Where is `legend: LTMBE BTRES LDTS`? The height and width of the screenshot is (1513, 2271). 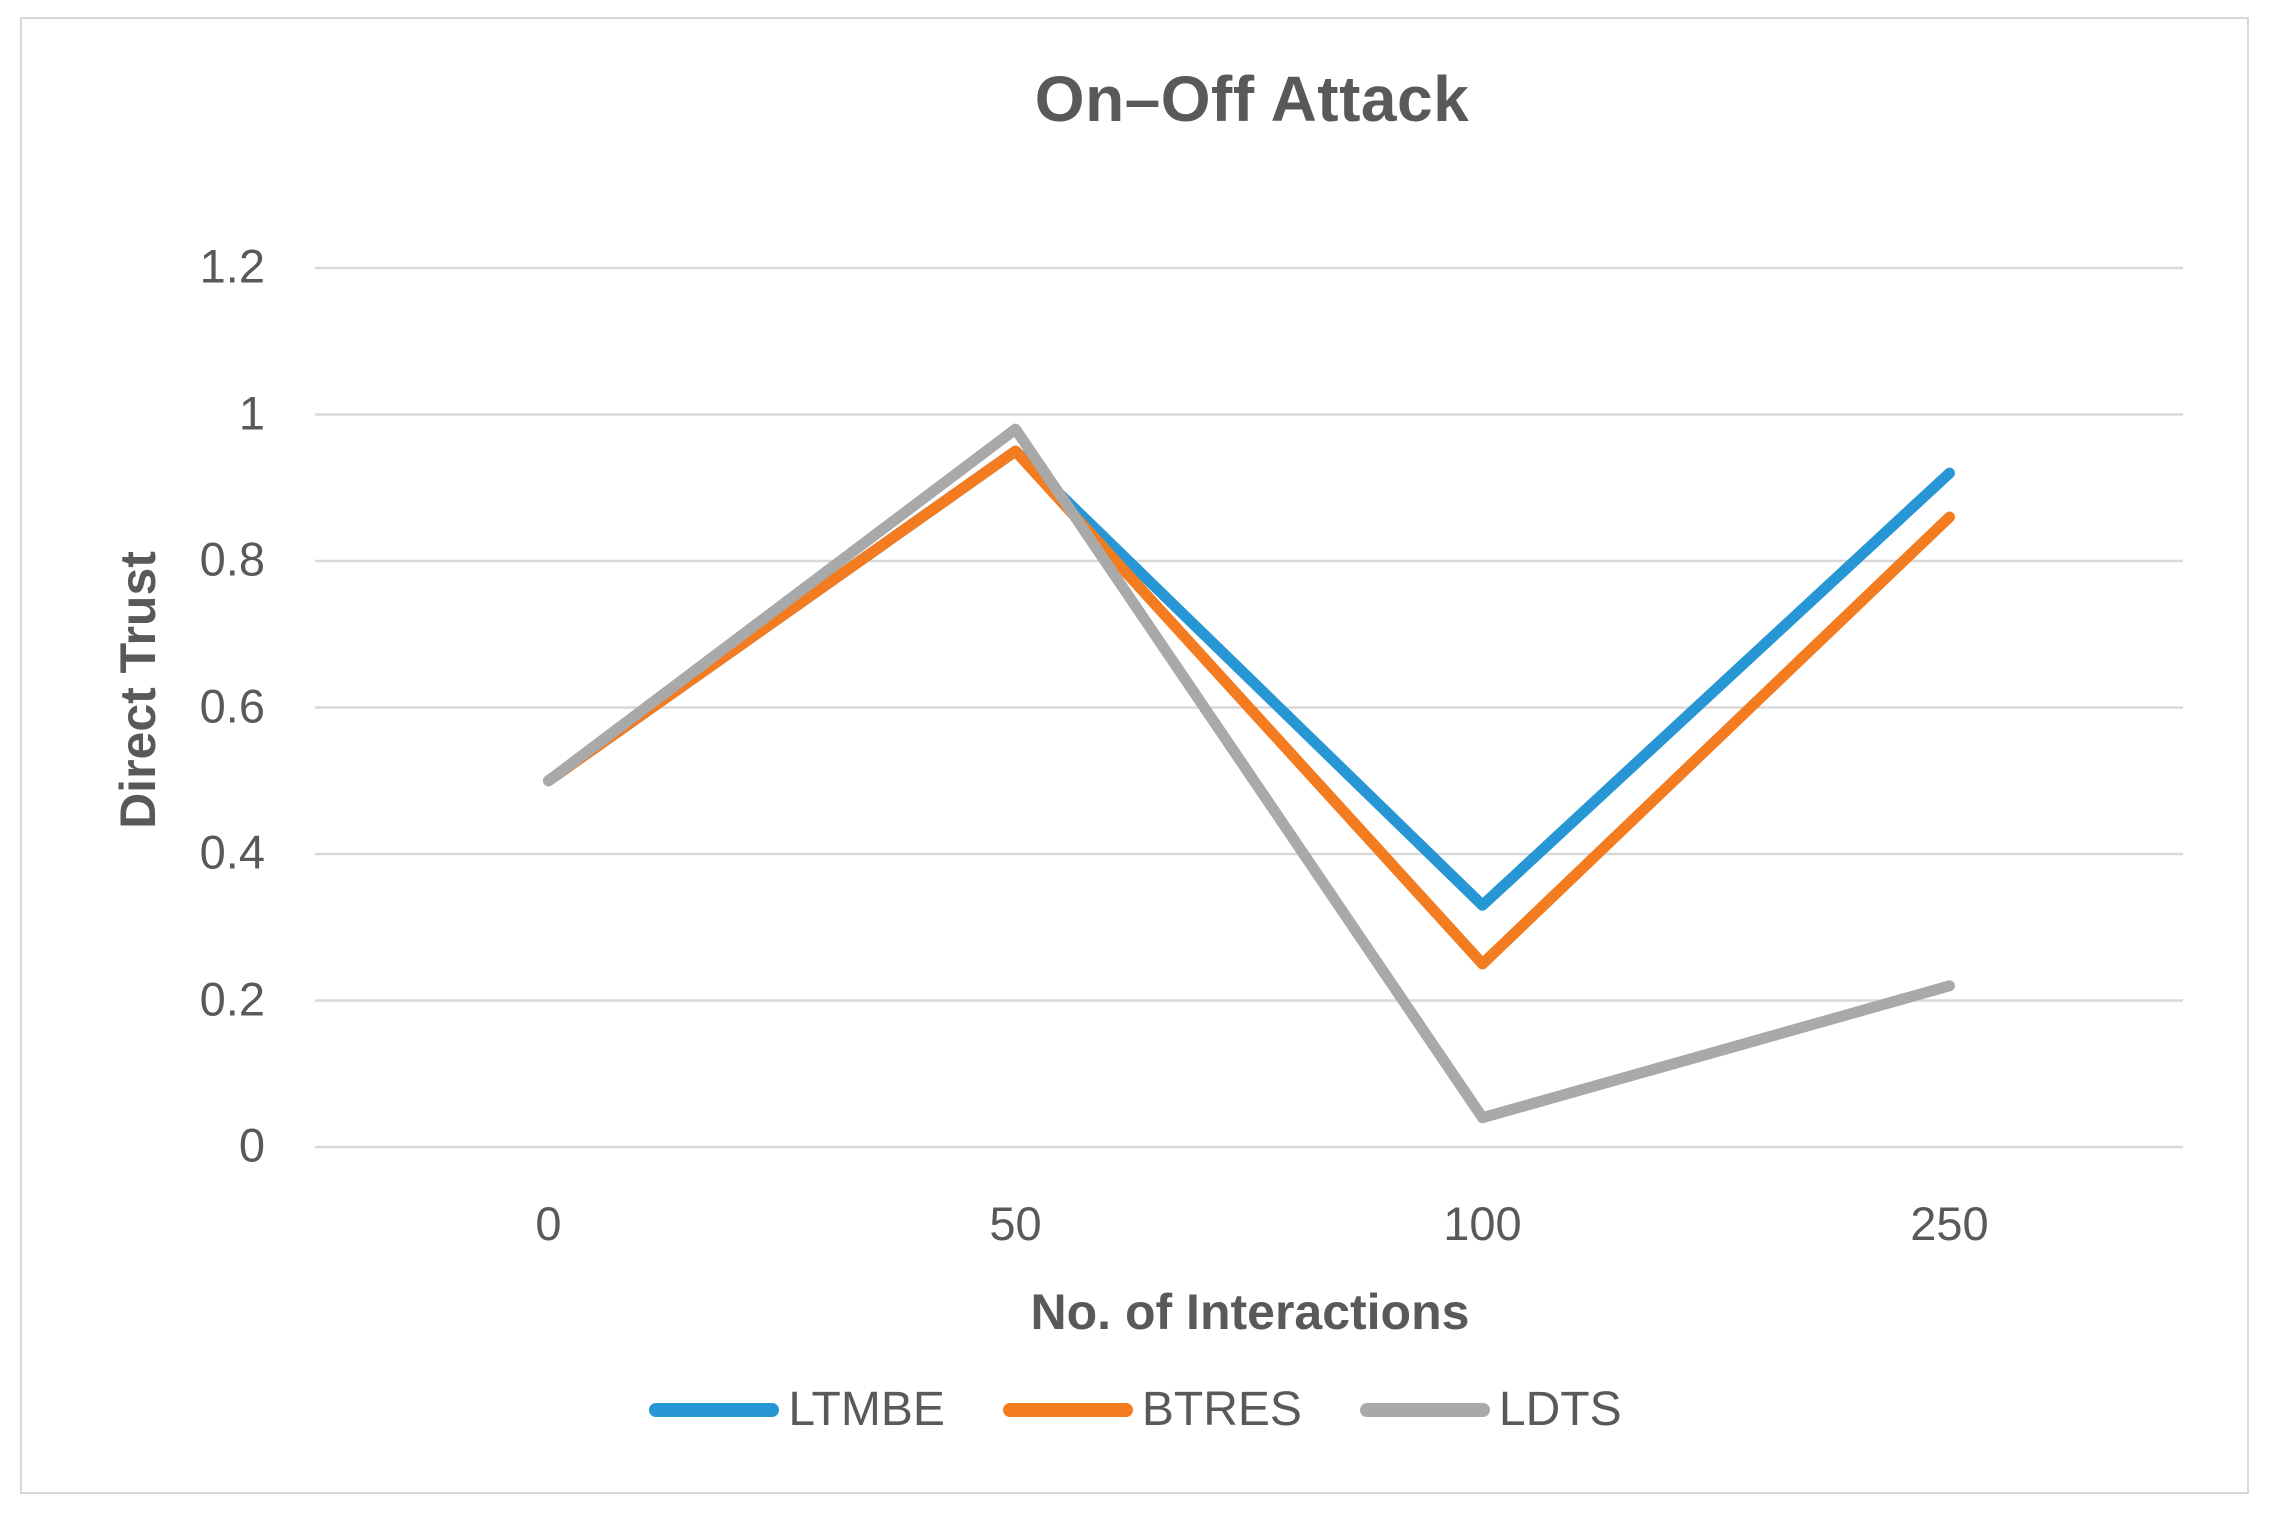 legend: LTMBE BTRES LDTS is located at coordinates (1135, 1409).